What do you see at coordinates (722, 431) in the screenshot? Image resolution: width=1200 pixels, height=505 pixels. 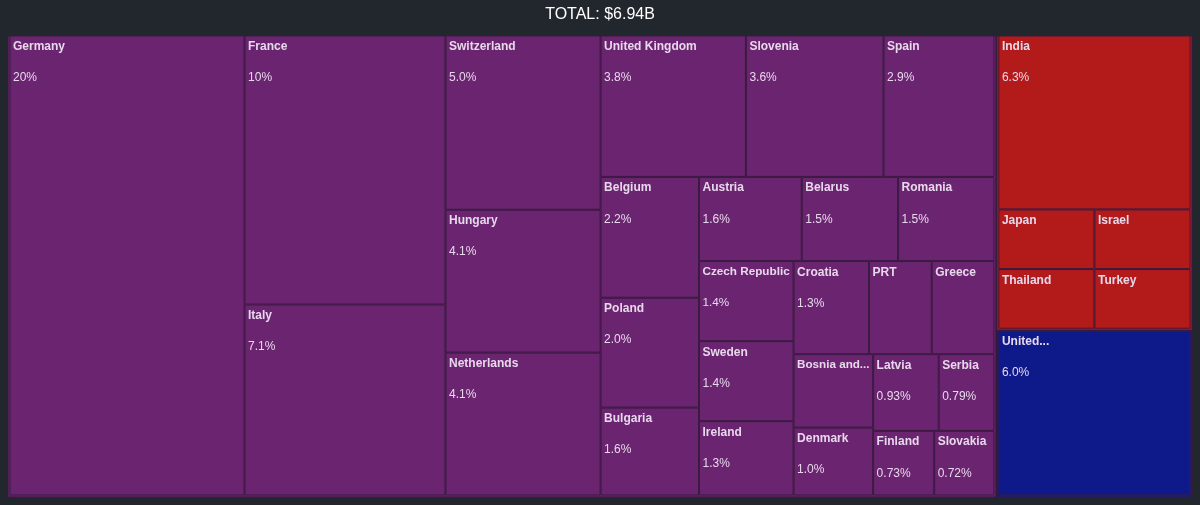 I see `category-label: Ireland` at bounding box center [722, 431].